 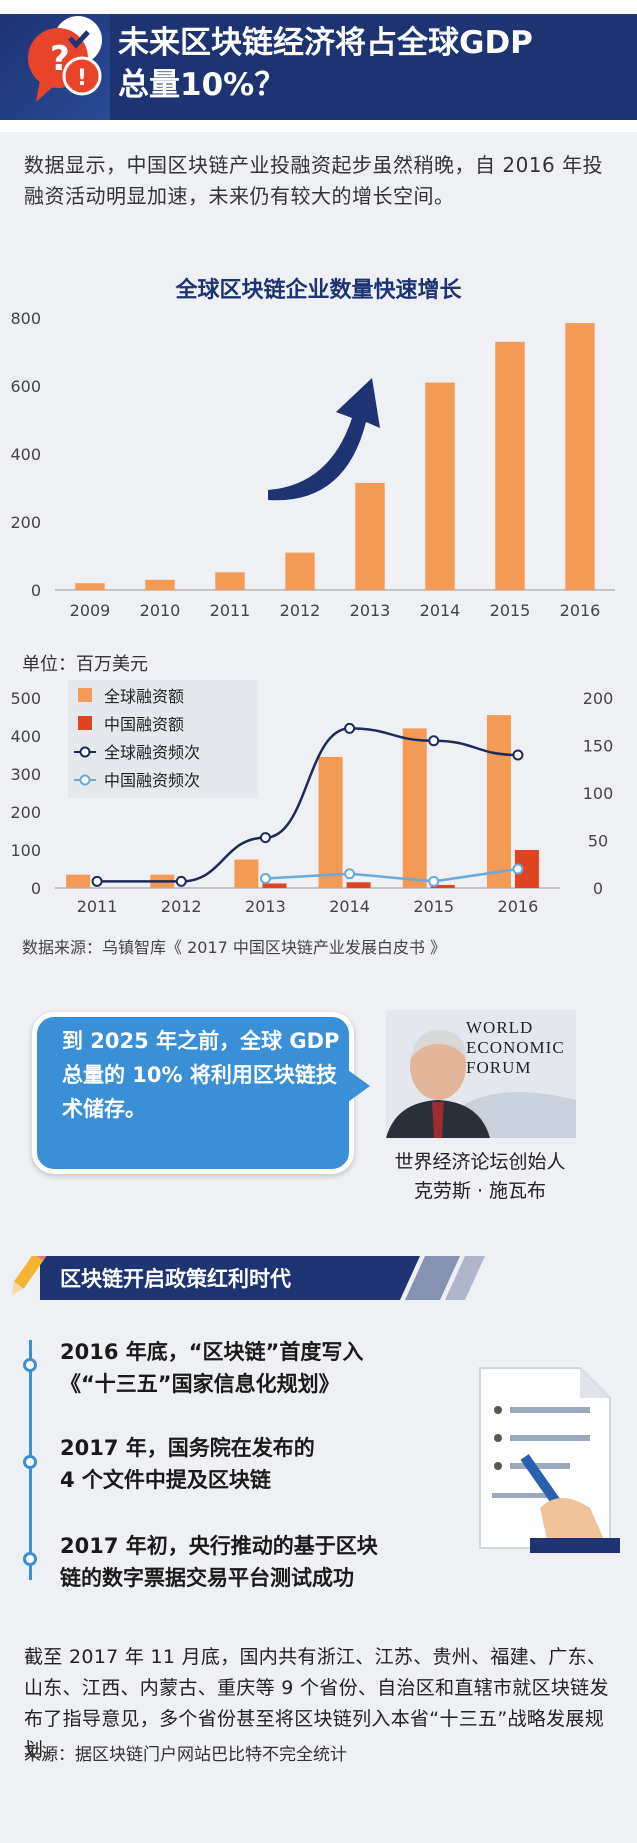 I want to click on y-right-tick-label: 200, so click(x=598, y=698).